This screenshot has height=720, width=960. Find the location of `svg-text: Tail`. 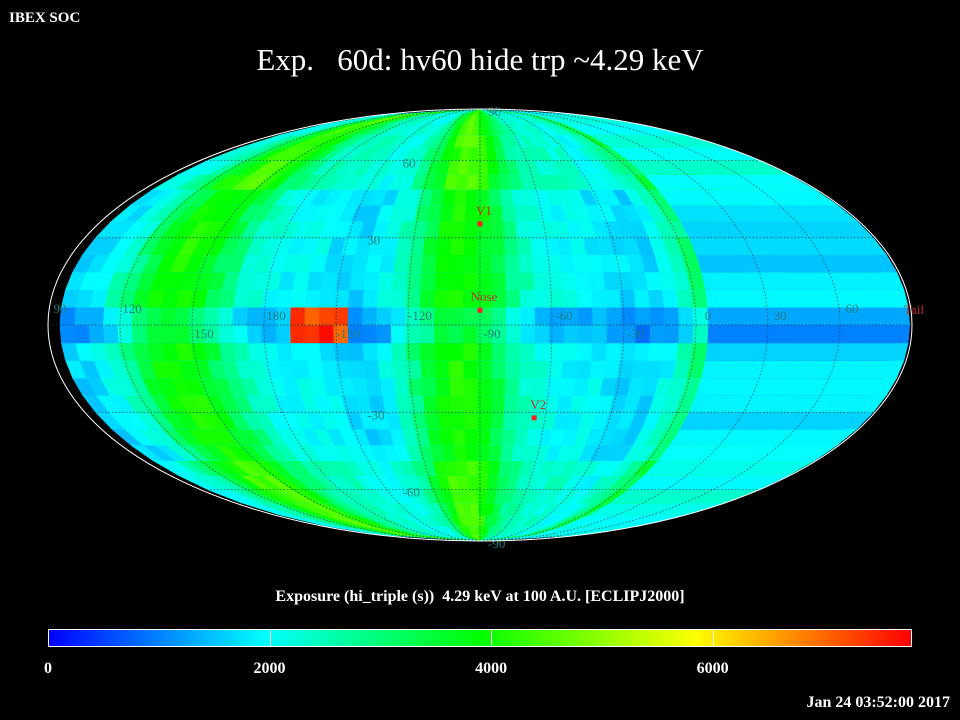

svg-text: Tail is located at coordinates (914, 309).